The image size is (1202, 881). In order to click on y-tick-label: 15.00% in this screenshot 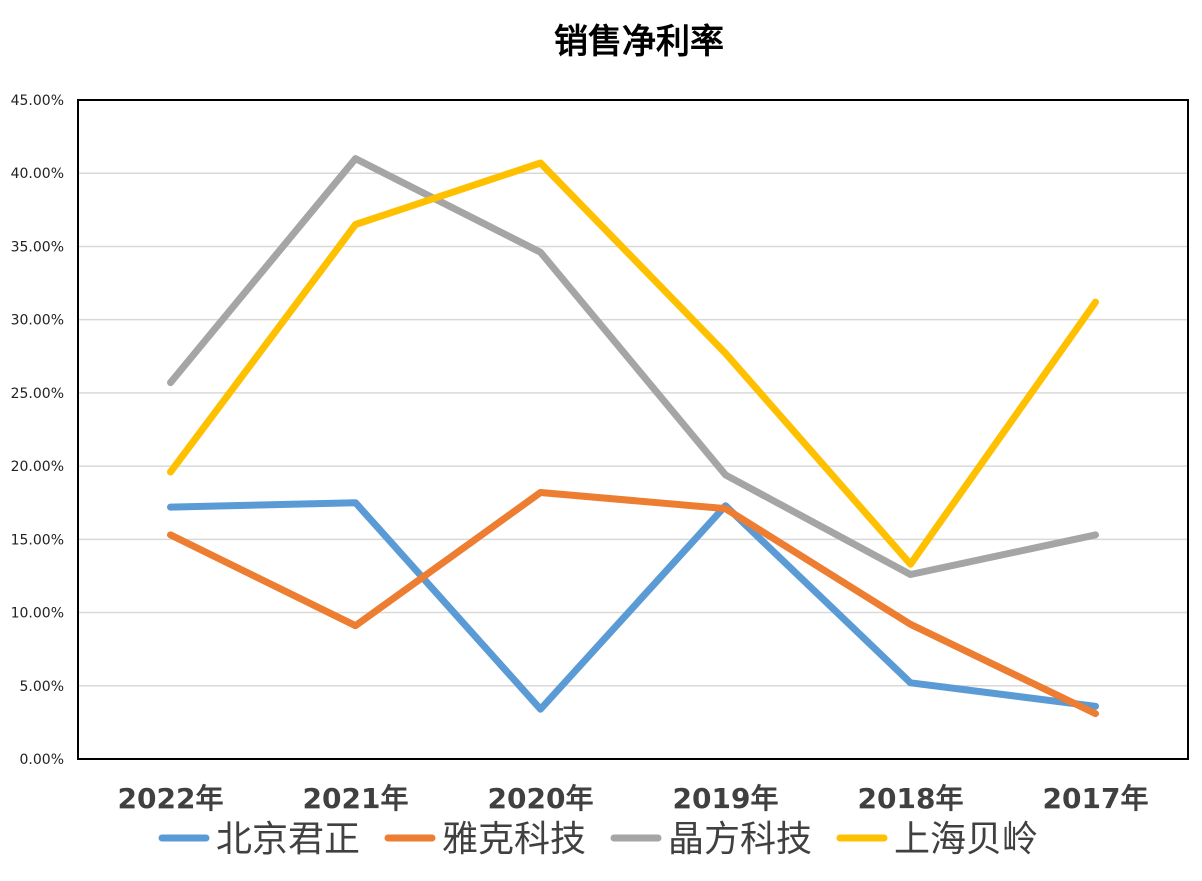, I will do `click(37, 540)`.